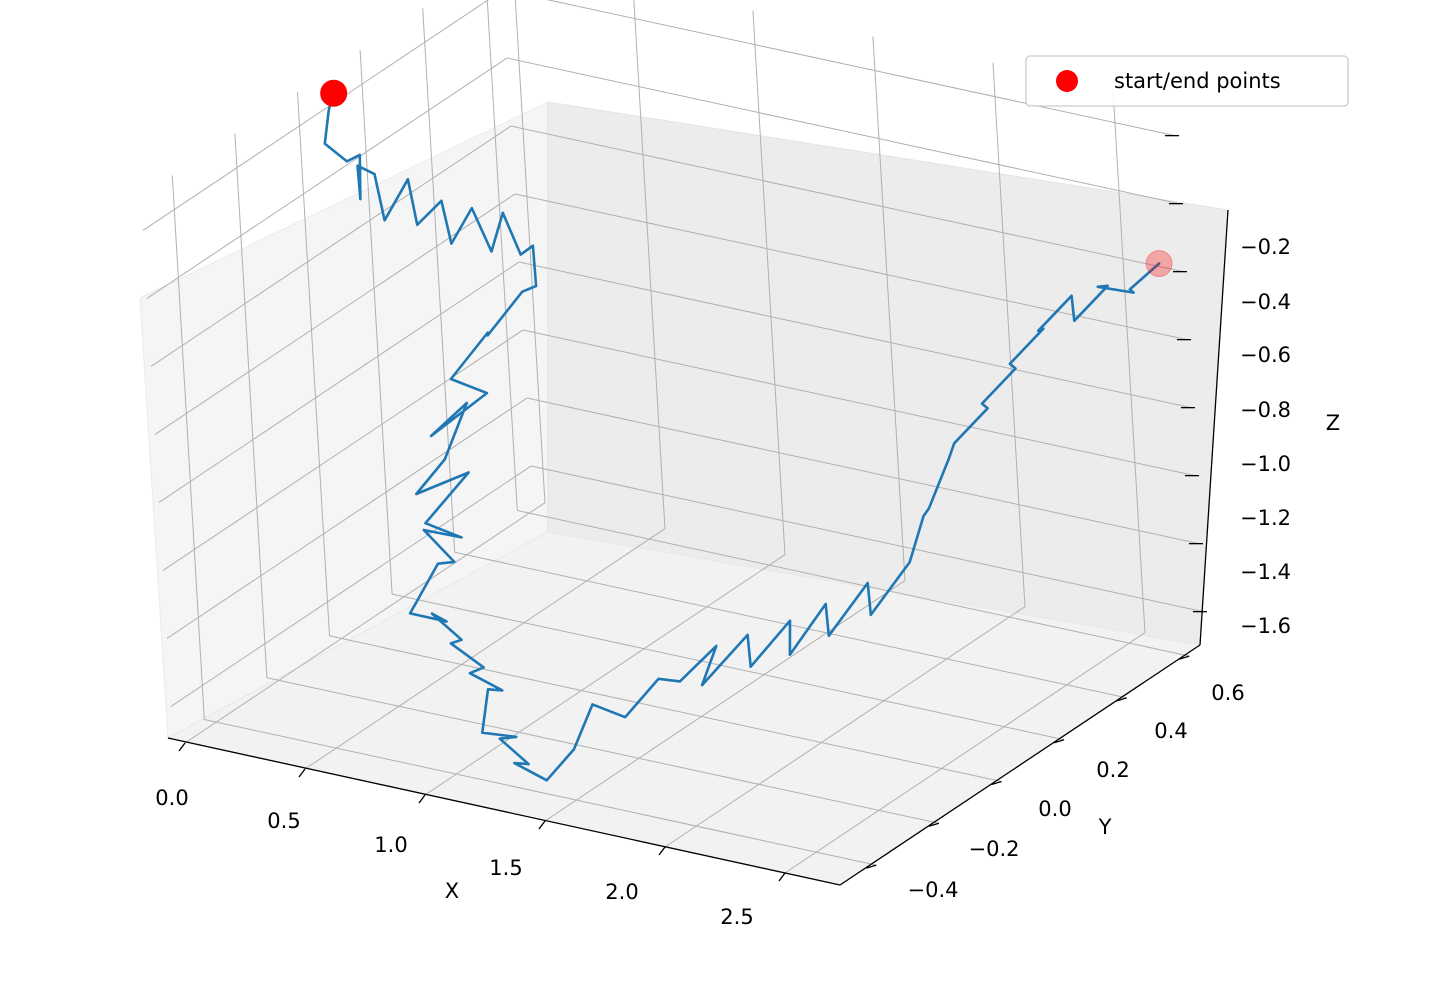 The image size is (1435, 986). What do you see at coordinates (505, 868) in the screenshot?
I see `x-tick-label: 1.5` at bounding box center [505, 868].